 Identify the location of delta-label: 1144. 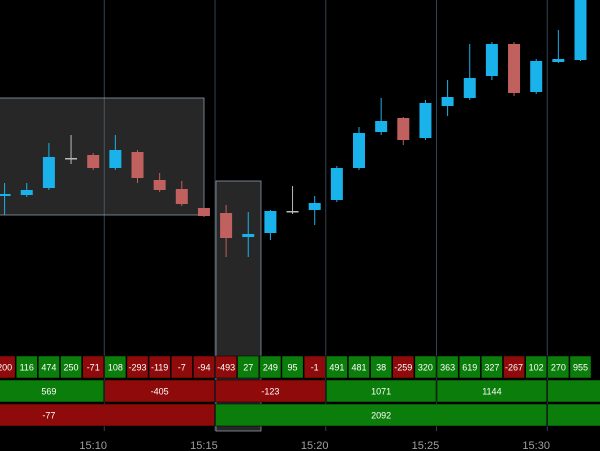
(491, 391).